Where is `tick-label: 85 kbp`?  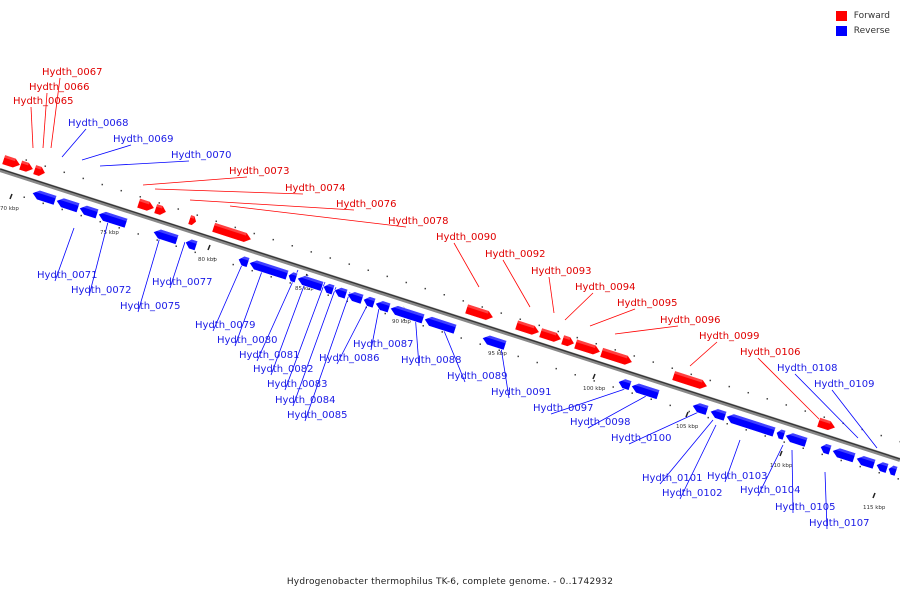 tick-label: 85 kbp is located at coordinates (304, 289).